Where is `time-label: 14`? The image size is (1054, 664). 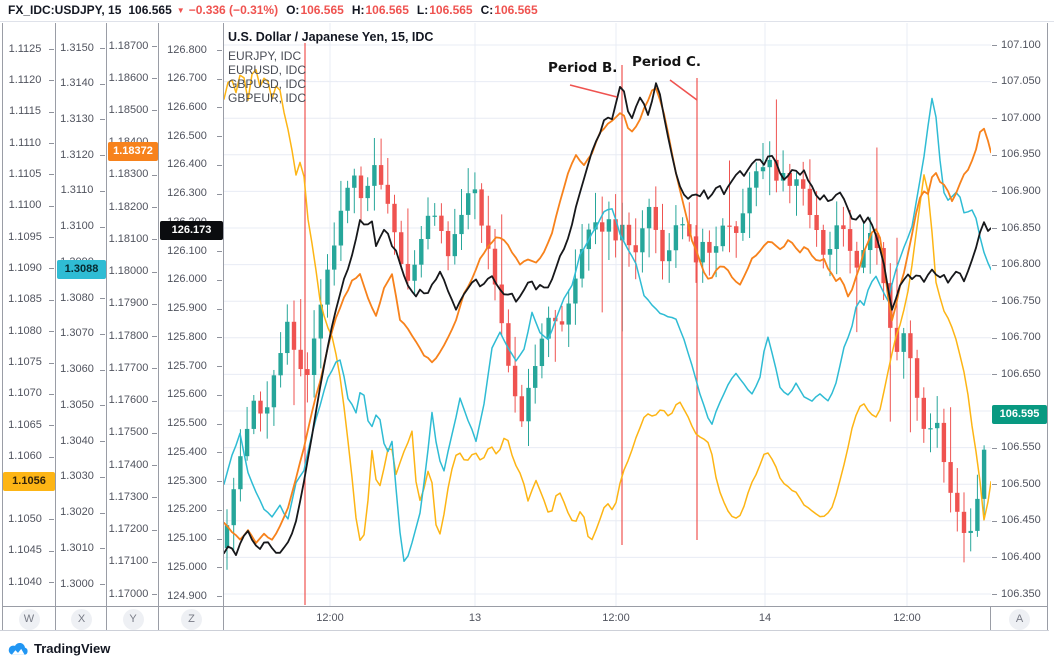
time-label: 14 is located at coordinates (765, 618).